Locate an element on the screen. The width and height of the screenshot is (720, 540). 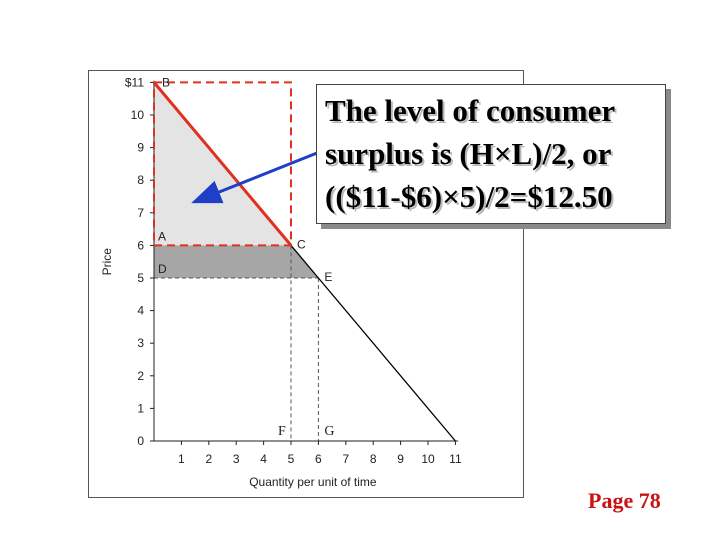
callout-arrow is located at coordinates (254, 177).